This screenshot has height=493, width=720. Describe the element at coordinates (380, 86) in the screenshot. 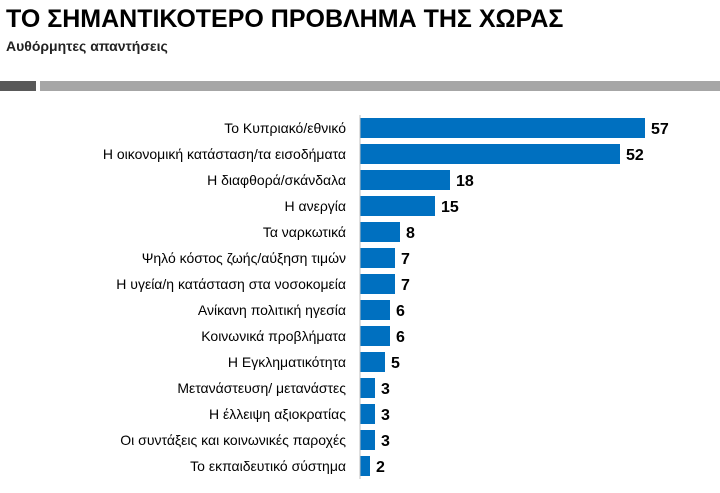

I see `divider-light-segment` at that location.